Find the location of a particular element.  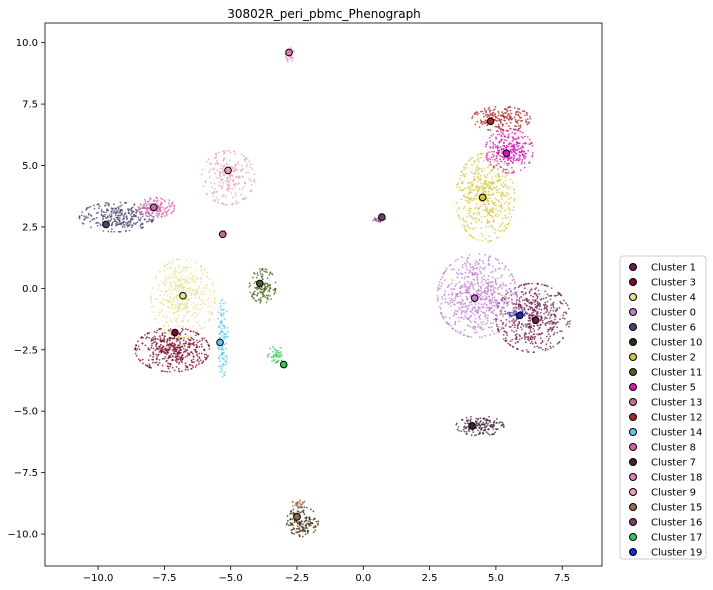

legend-label-17: Cluster 16 is located at coordinates (676, 523).